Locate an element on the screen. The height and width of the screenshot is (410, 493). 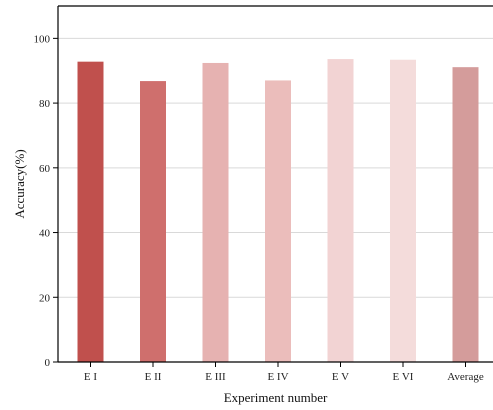
y-axis-ticks: 0 20 40 60 80 100 is located at coordinates (46, 201).